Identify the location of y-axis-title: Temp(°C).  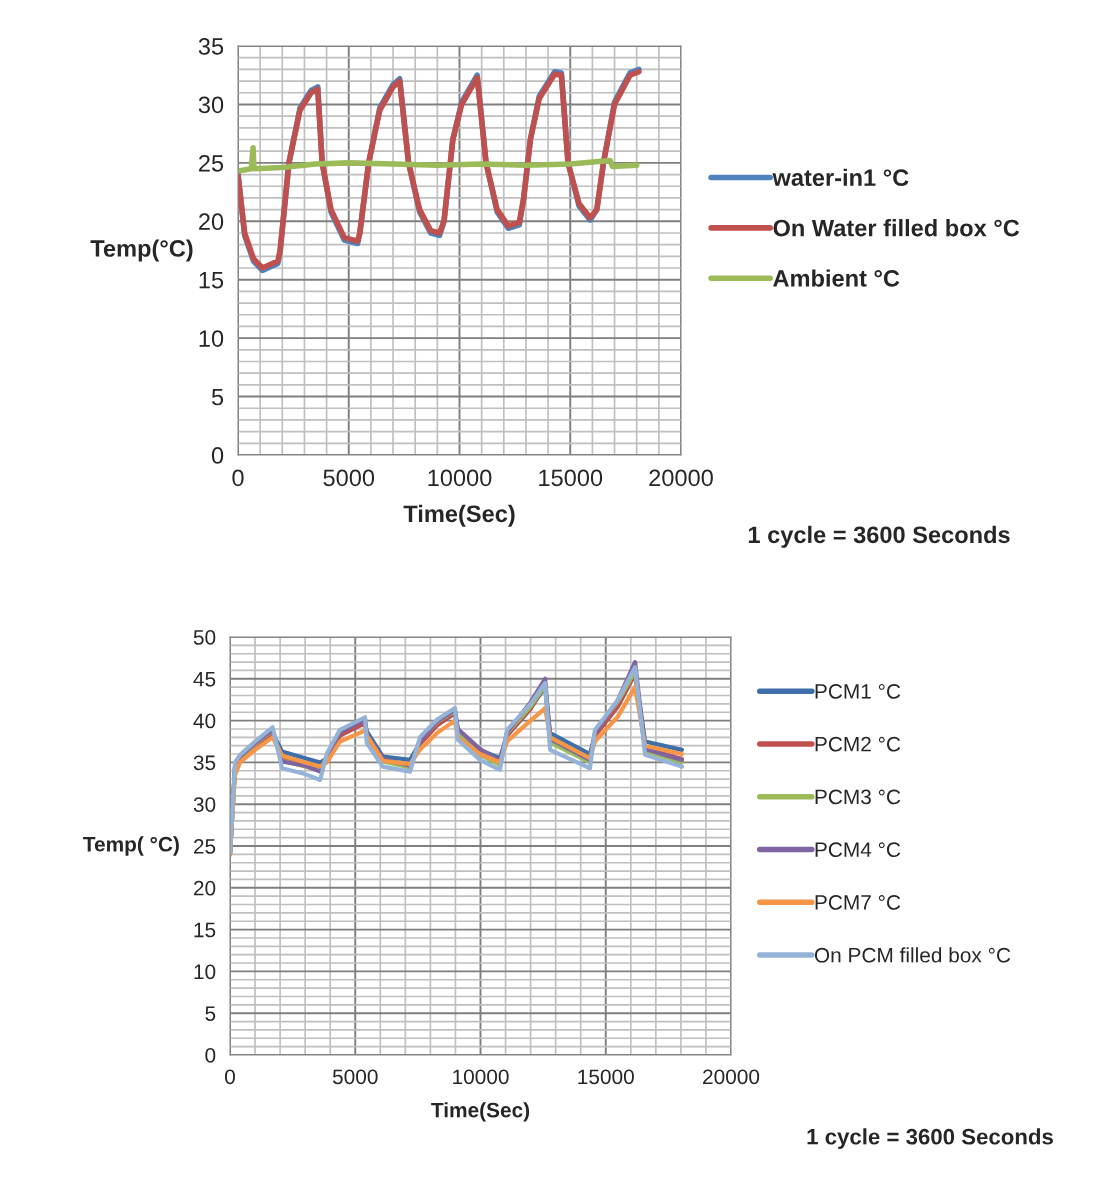
(141, 250).